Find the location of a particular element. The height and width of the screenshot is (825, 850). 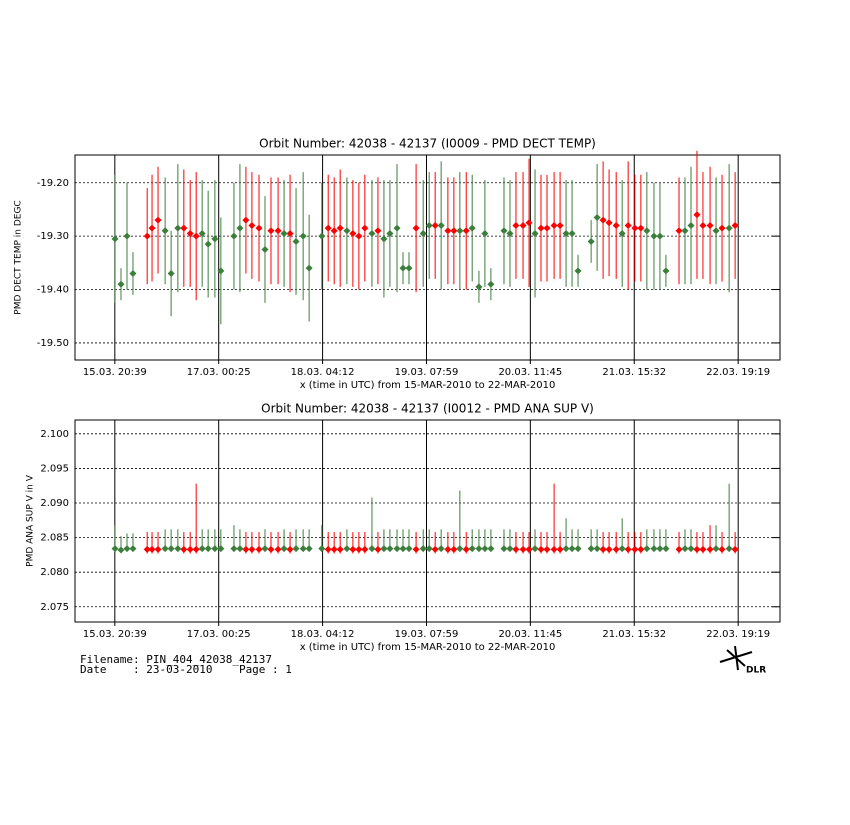

logo-stroke is located at coordinates (736, 658).